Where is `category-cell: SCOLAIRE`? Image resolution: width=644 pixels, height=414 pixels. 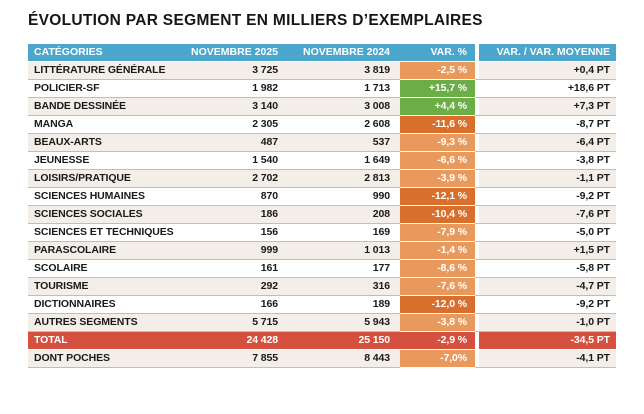
category-cell: SCOLAIRE is located at coordinates (104, 268).